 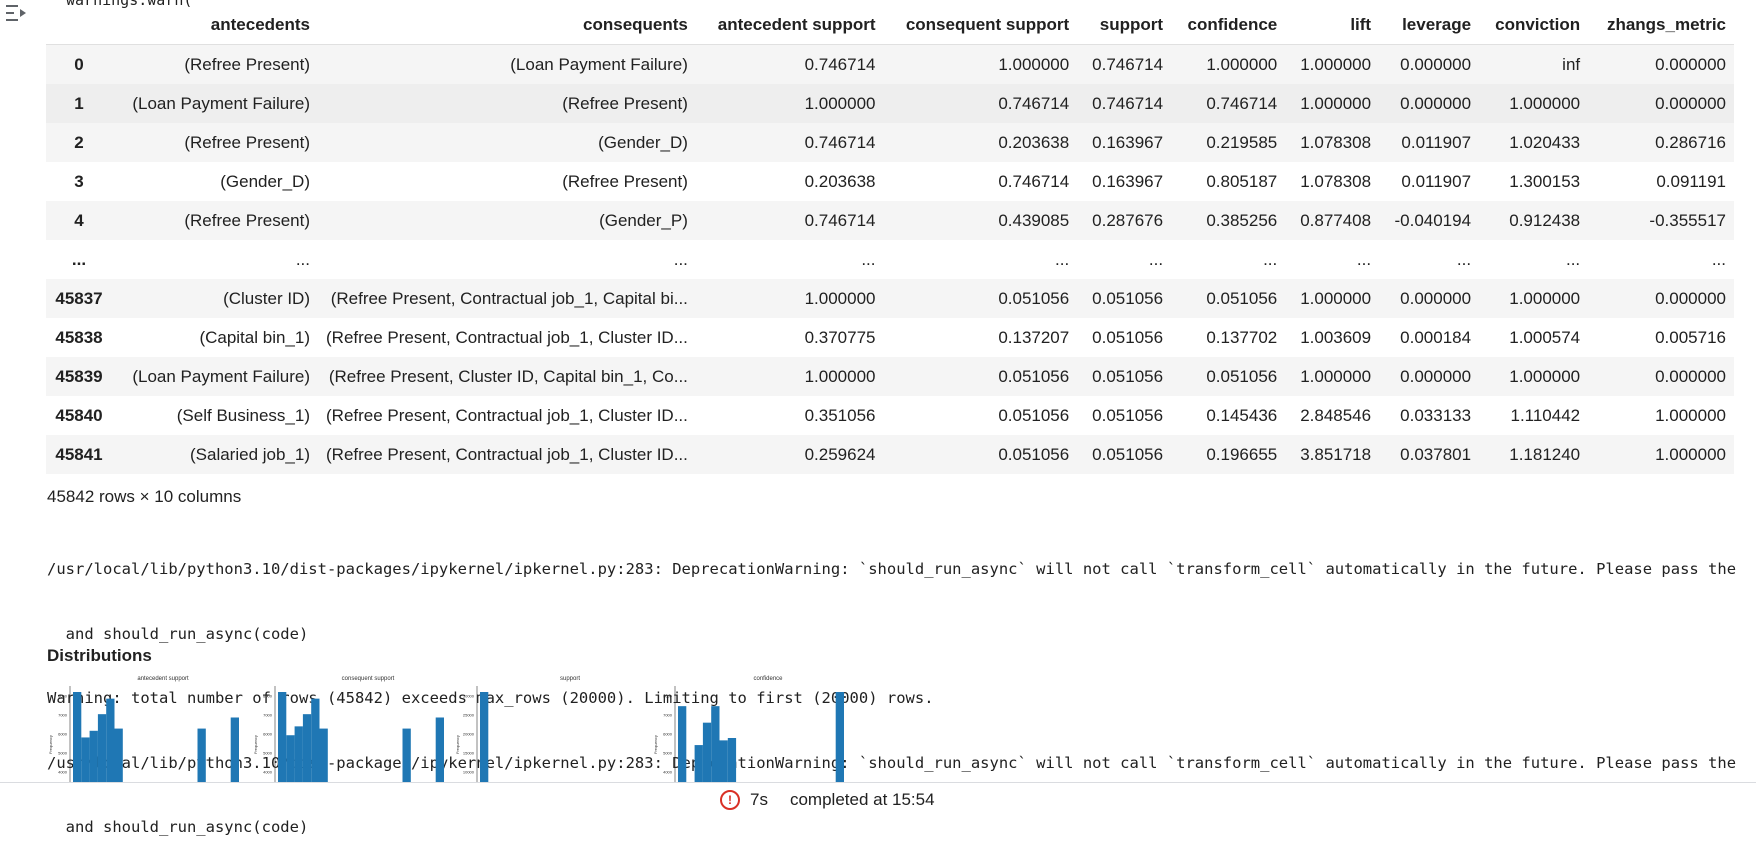 What do you see at coordinates (144, 496) in the screenshot?
I see `rows-columns-info: 45842 rows × 10 columns` at bounding box center [144, 496].